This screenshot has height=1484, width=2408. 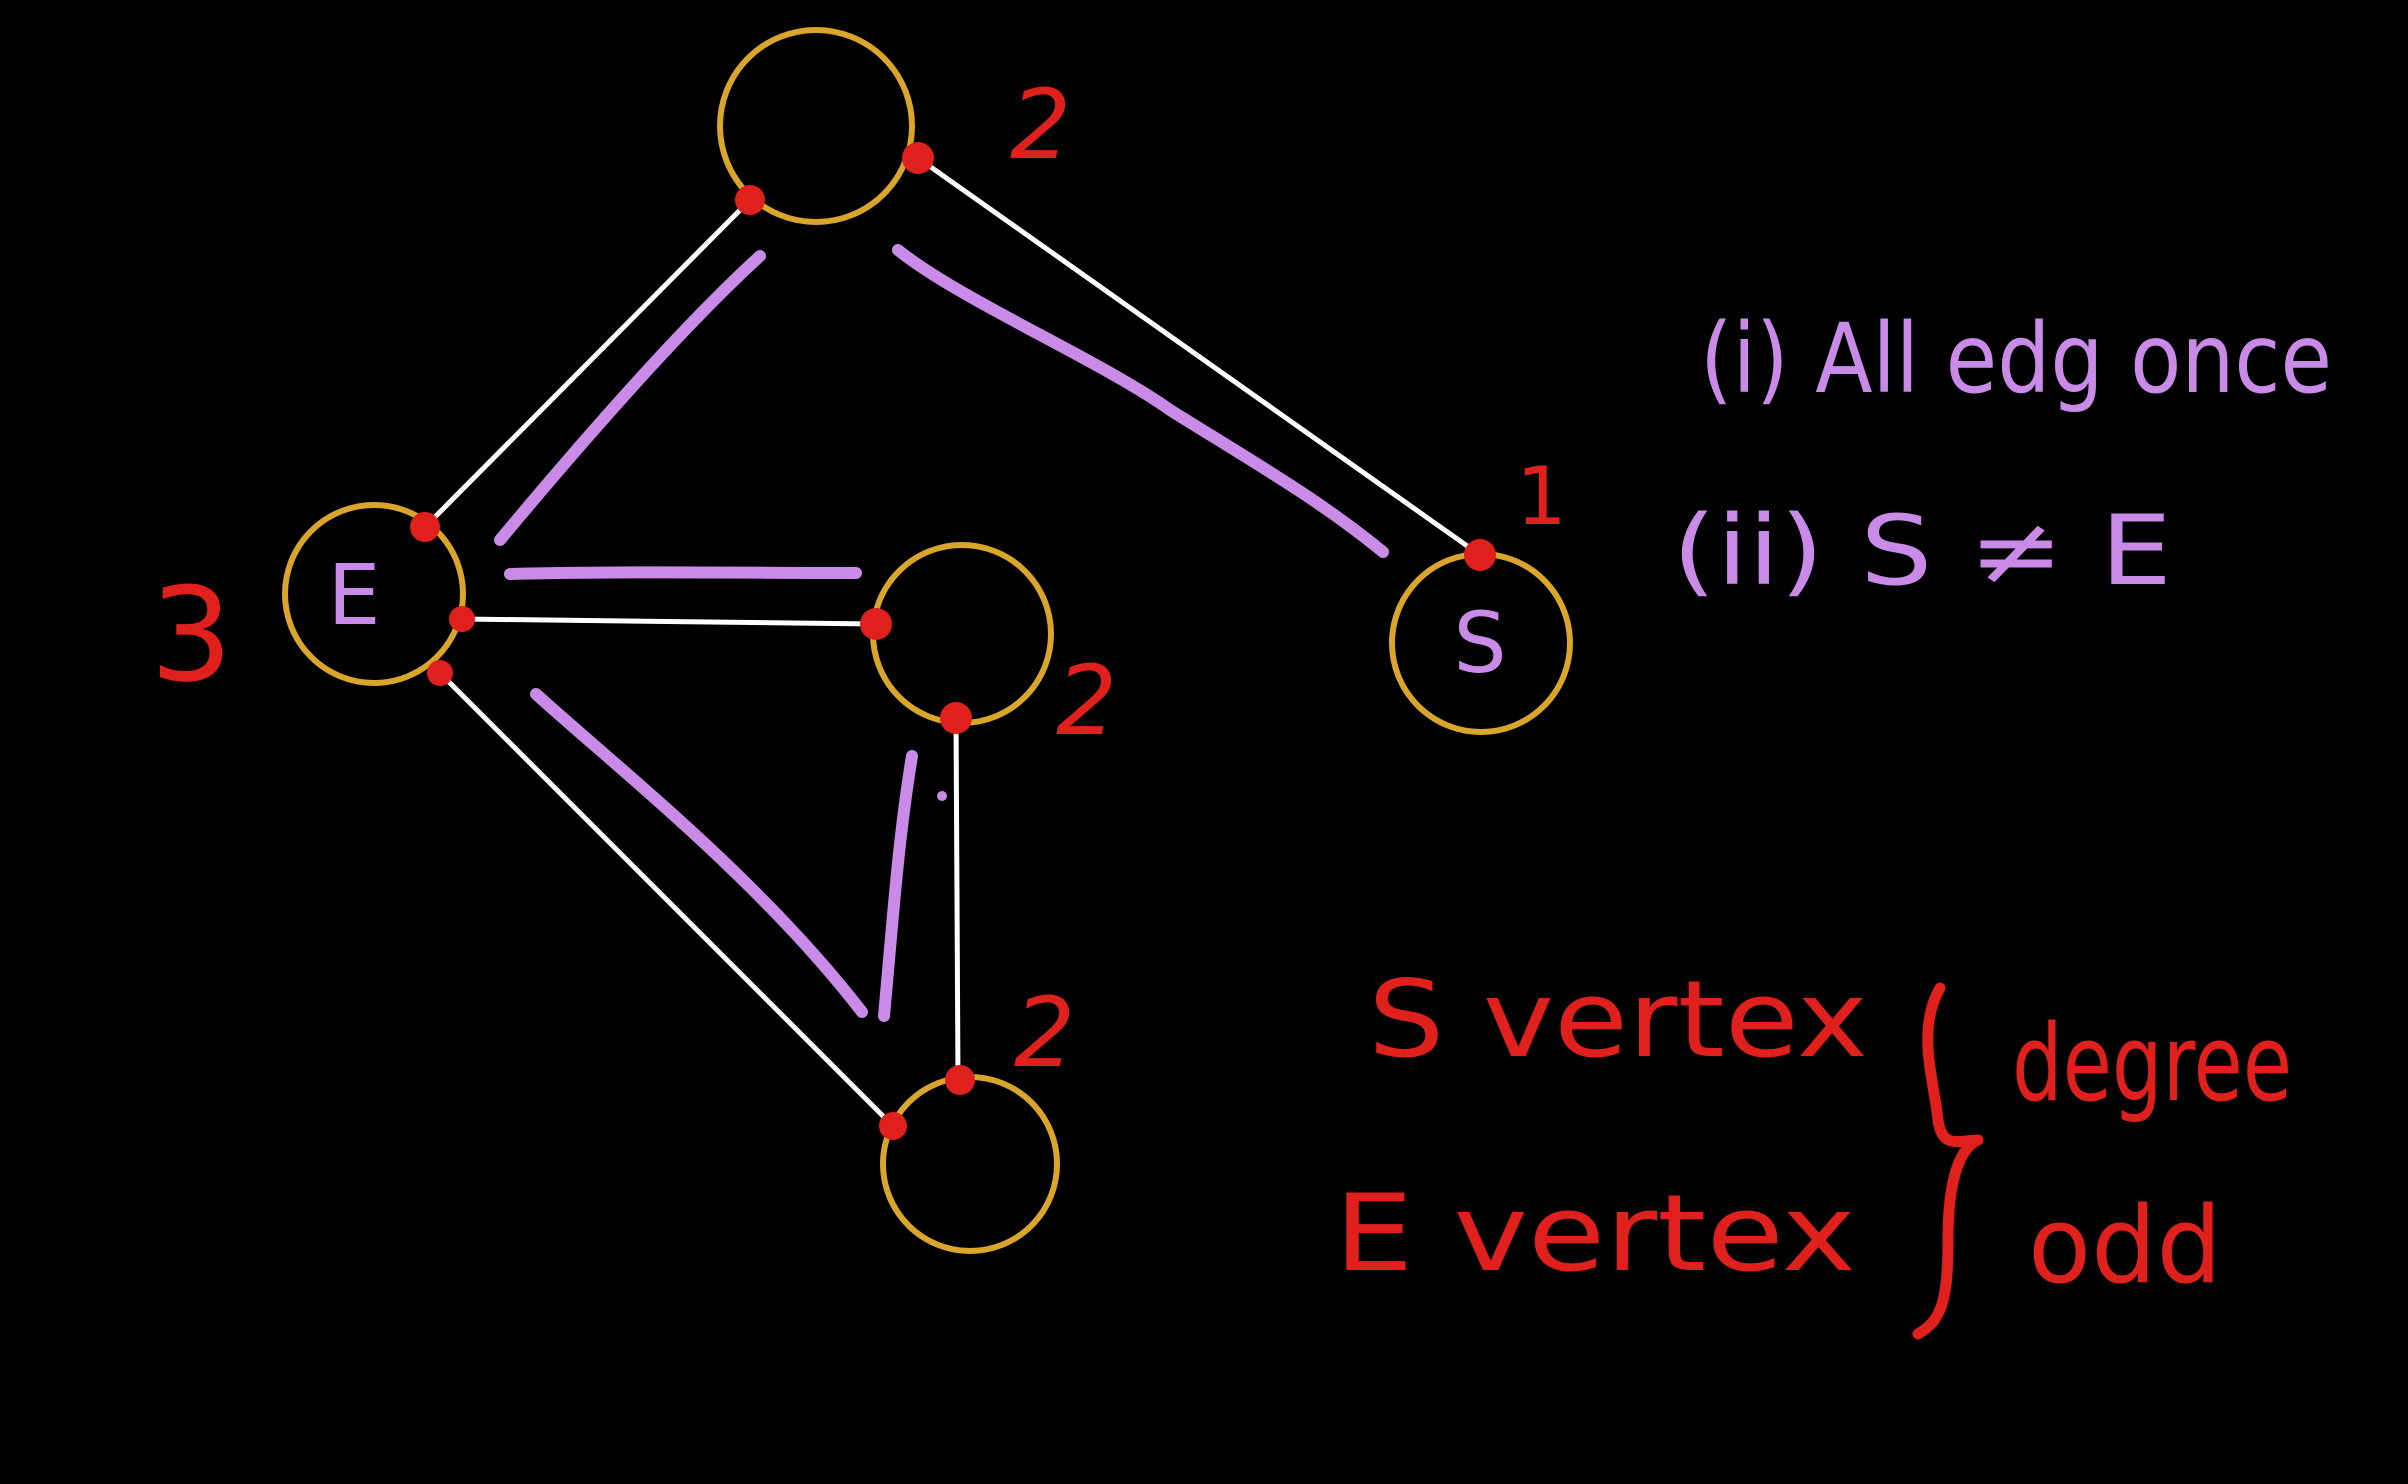 I want to click on vertex-label-e: E, so click(x=353, y=595).